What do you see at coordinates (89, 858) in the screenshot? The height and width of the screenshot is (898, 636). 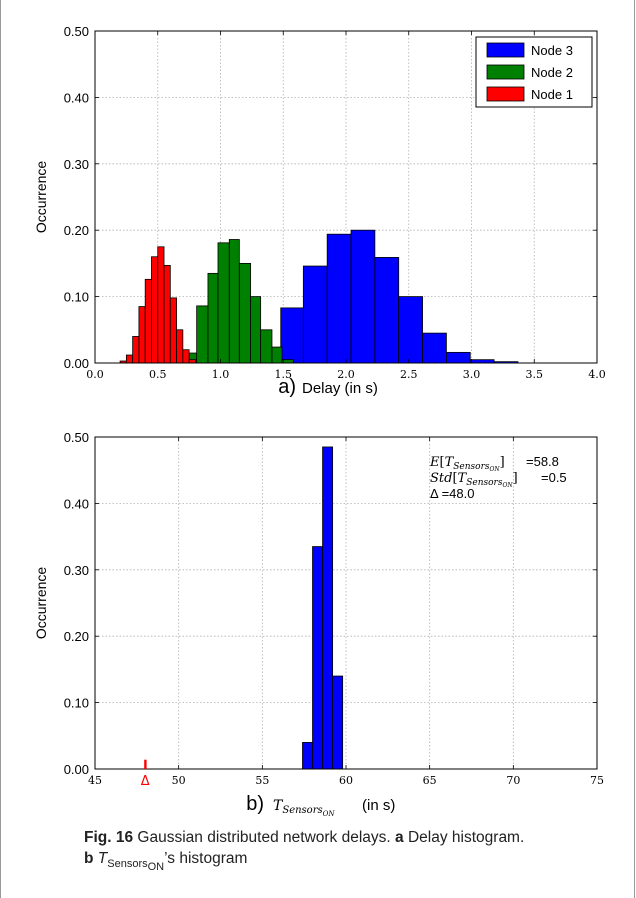 I see `caption-b-label: b` at bounding box center [89, 858].